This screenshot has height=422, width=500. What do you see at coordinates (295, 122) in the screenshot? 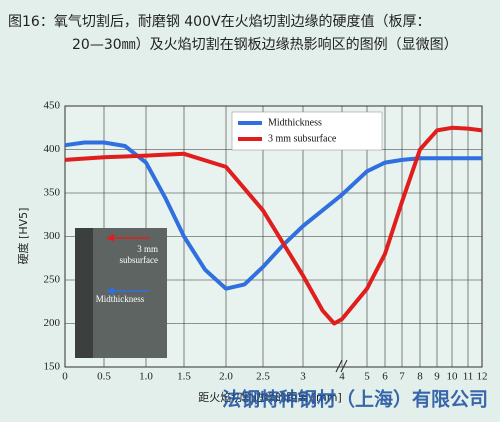
I see `legend-label: Midthickness` at bounding box center [295, 122].